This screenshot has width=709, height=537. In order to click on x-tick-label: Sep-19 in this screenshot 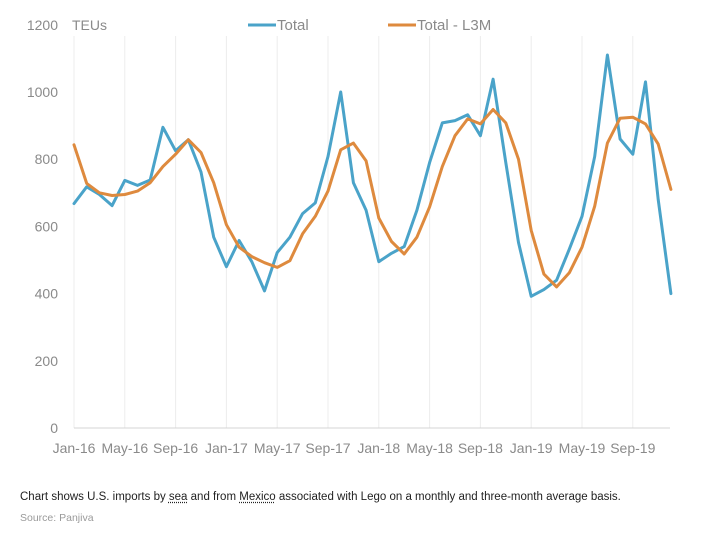, I will do `click(632, 448)`.